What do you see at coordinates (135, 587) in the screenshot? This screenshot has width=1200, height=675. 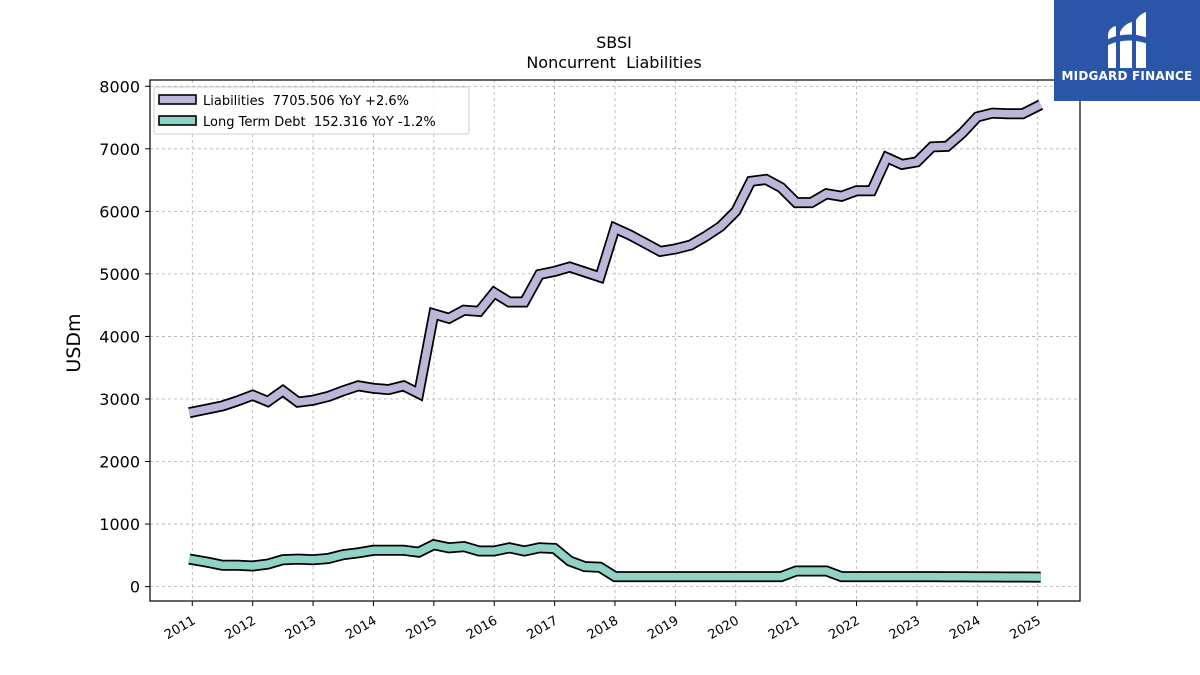 I see `y-tick-label: 0` at bounding box center [135, 587].